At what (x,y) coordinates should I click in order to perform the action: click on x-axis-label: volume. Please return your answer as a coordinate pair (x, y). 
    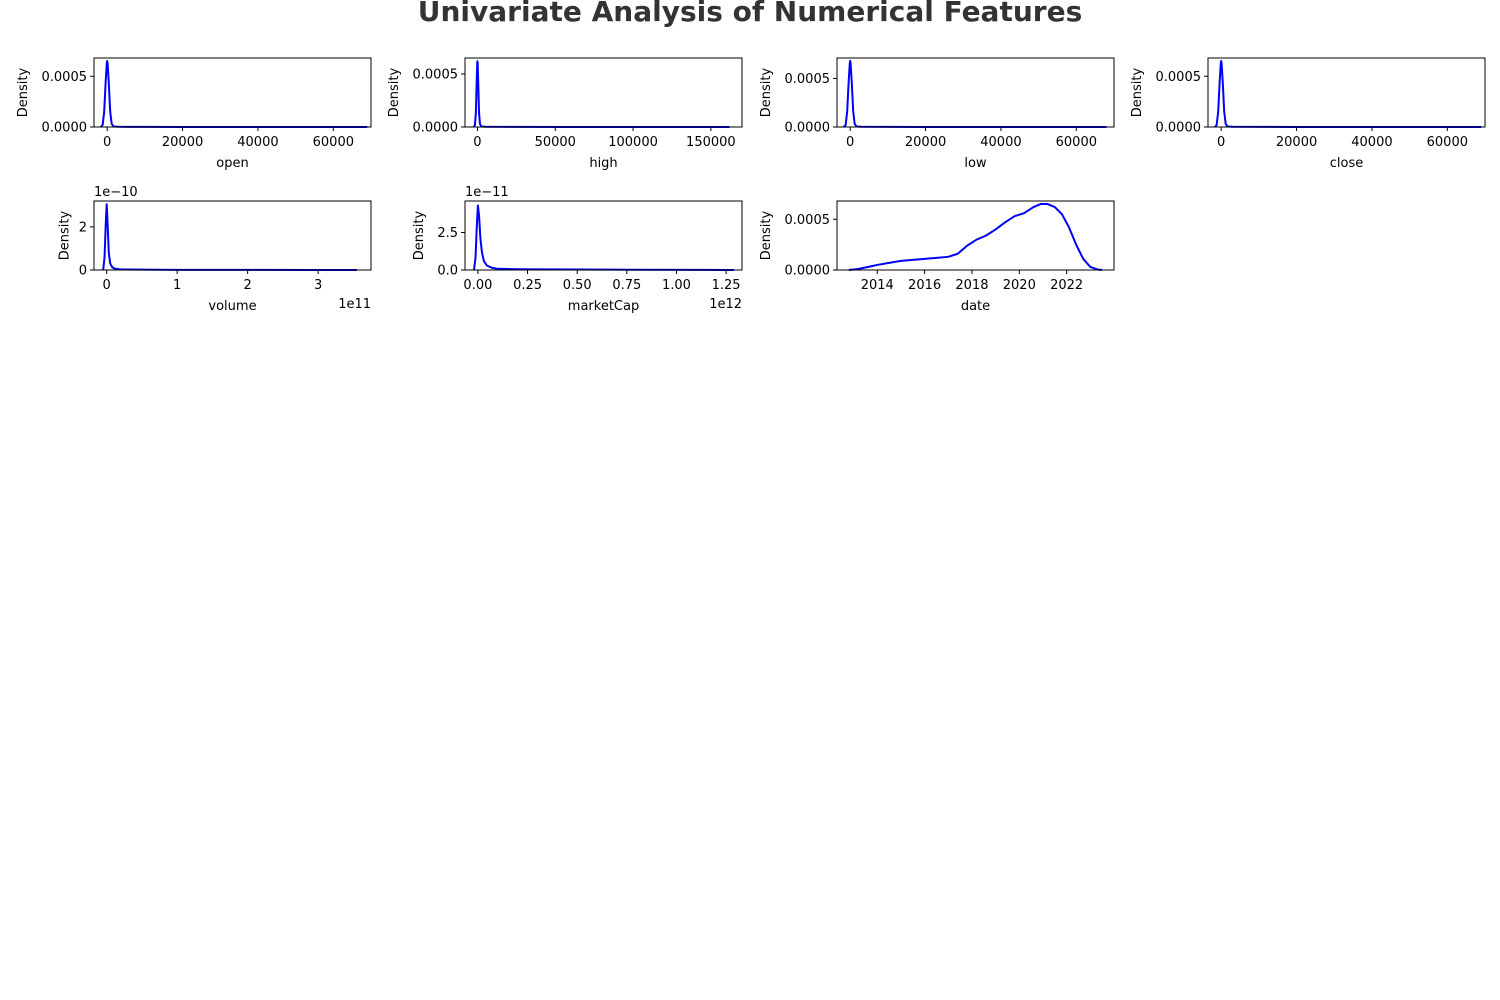
    Looking at the image, I should click on (232, 306).